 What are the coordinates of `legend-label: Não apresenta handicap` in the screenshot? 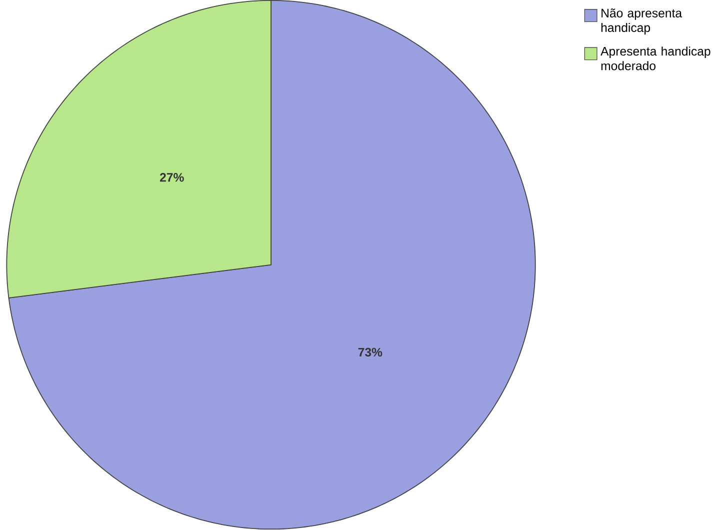 It's located at (641, 21).